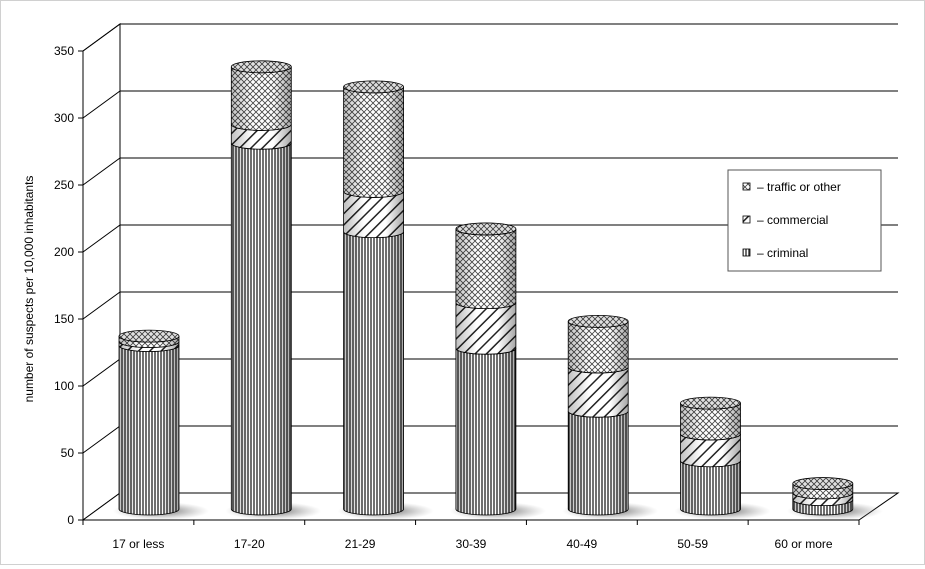 This screenshot has height=569, width=925. Describe the element at coordinates (710, 421) in the screenshot. I see `bar-traffic-or-other-50-59-shading` at that location.